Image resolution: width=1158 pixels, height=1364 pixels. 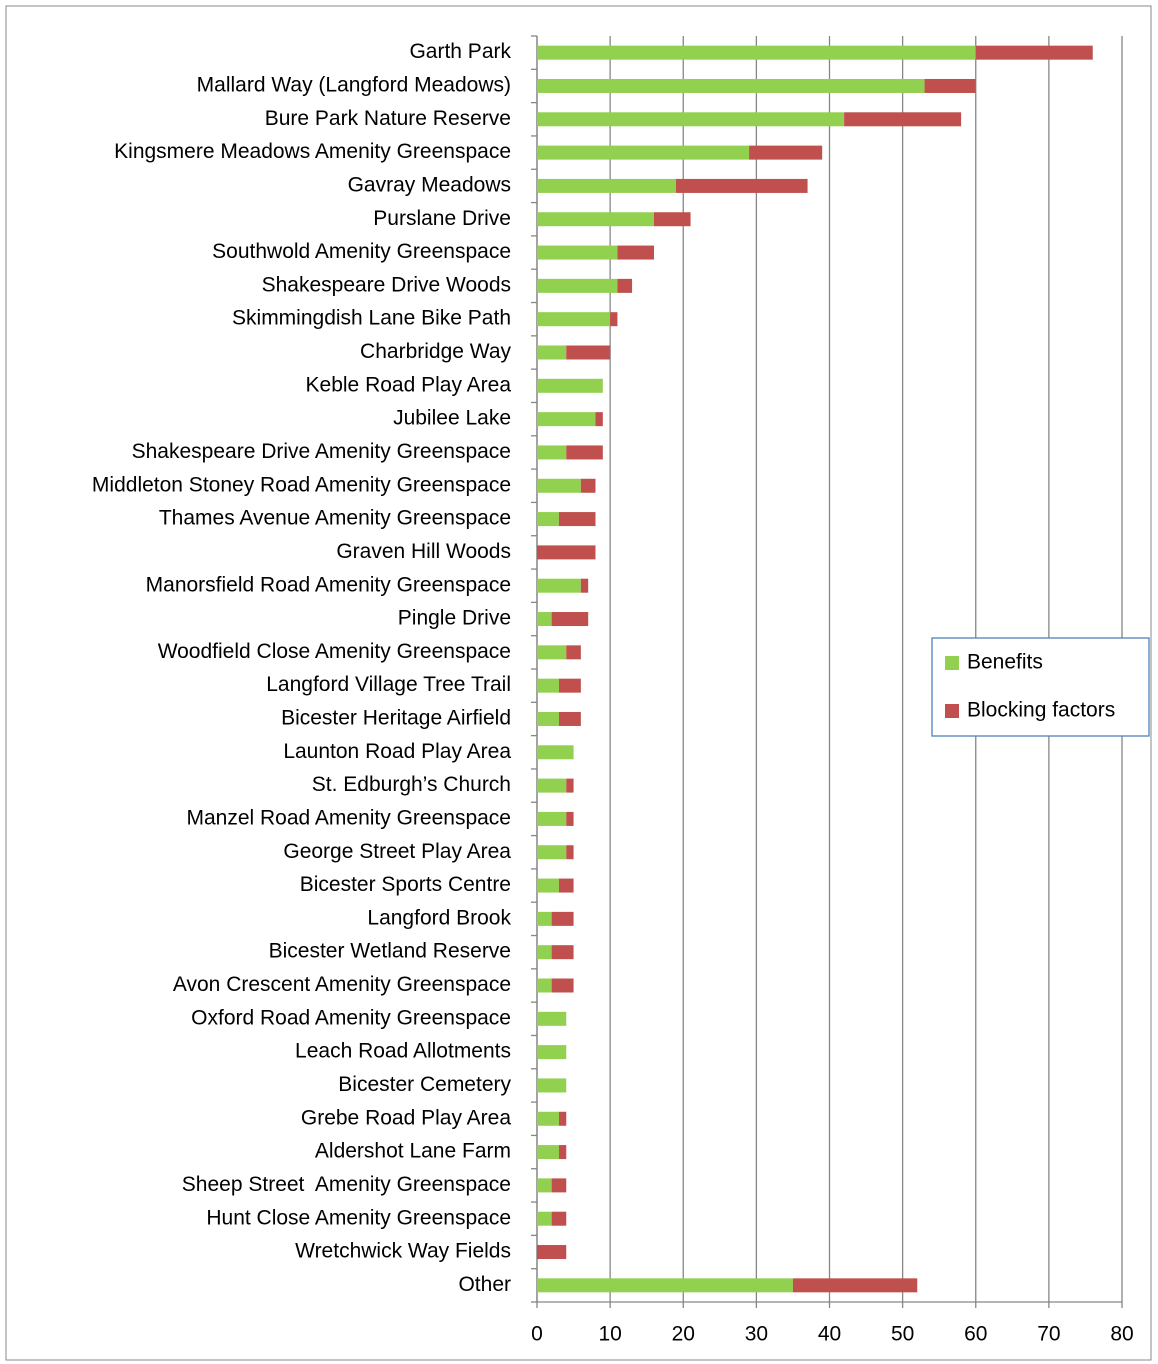 I want to click on y-tick-label: Hunt Close Amenity Greenspace, so click(x=358, y=1217).